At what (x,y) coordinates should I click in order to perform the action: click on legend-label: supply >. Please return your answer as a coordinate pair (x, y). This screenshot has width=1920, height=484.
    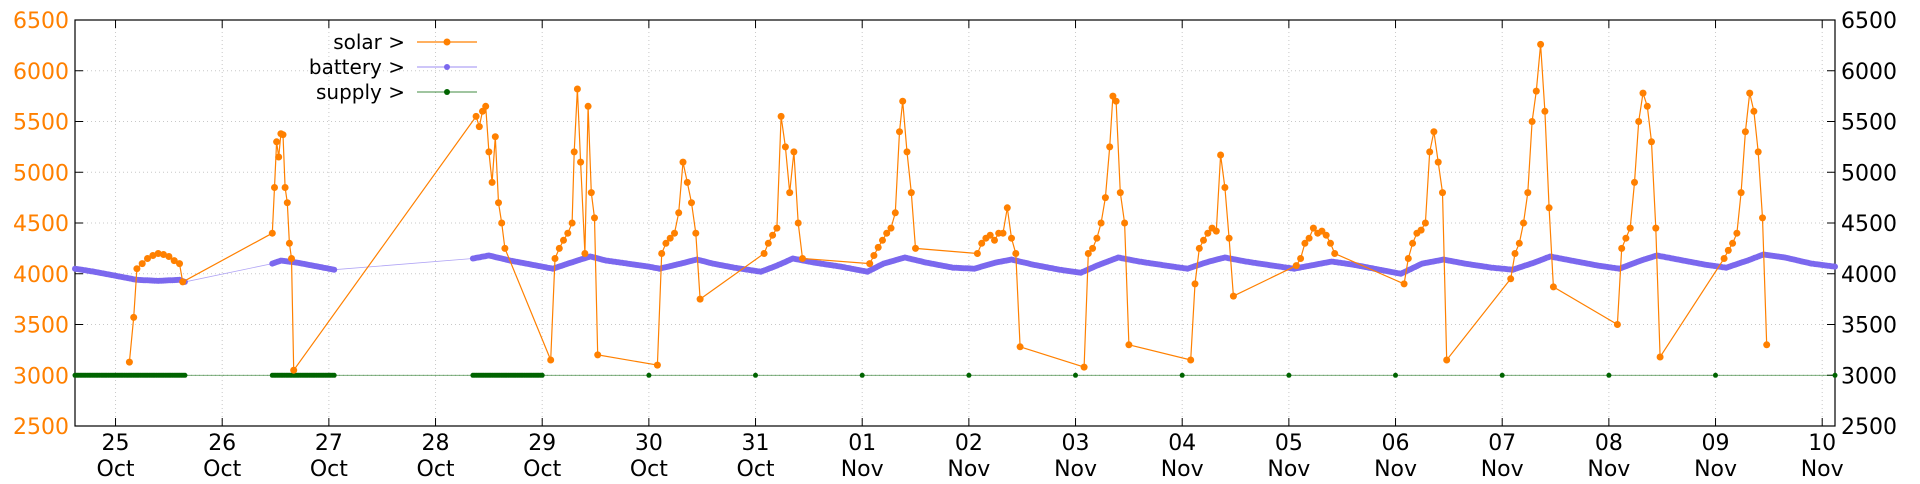
    Looking at the image, I should click on (360, 92).